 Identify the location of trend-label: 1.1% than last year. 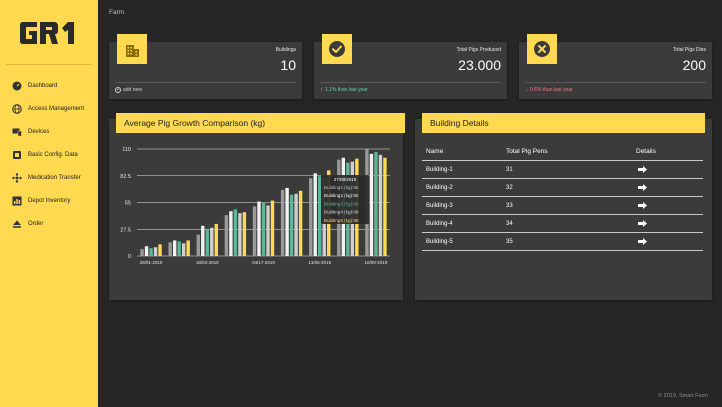
(346, 90).